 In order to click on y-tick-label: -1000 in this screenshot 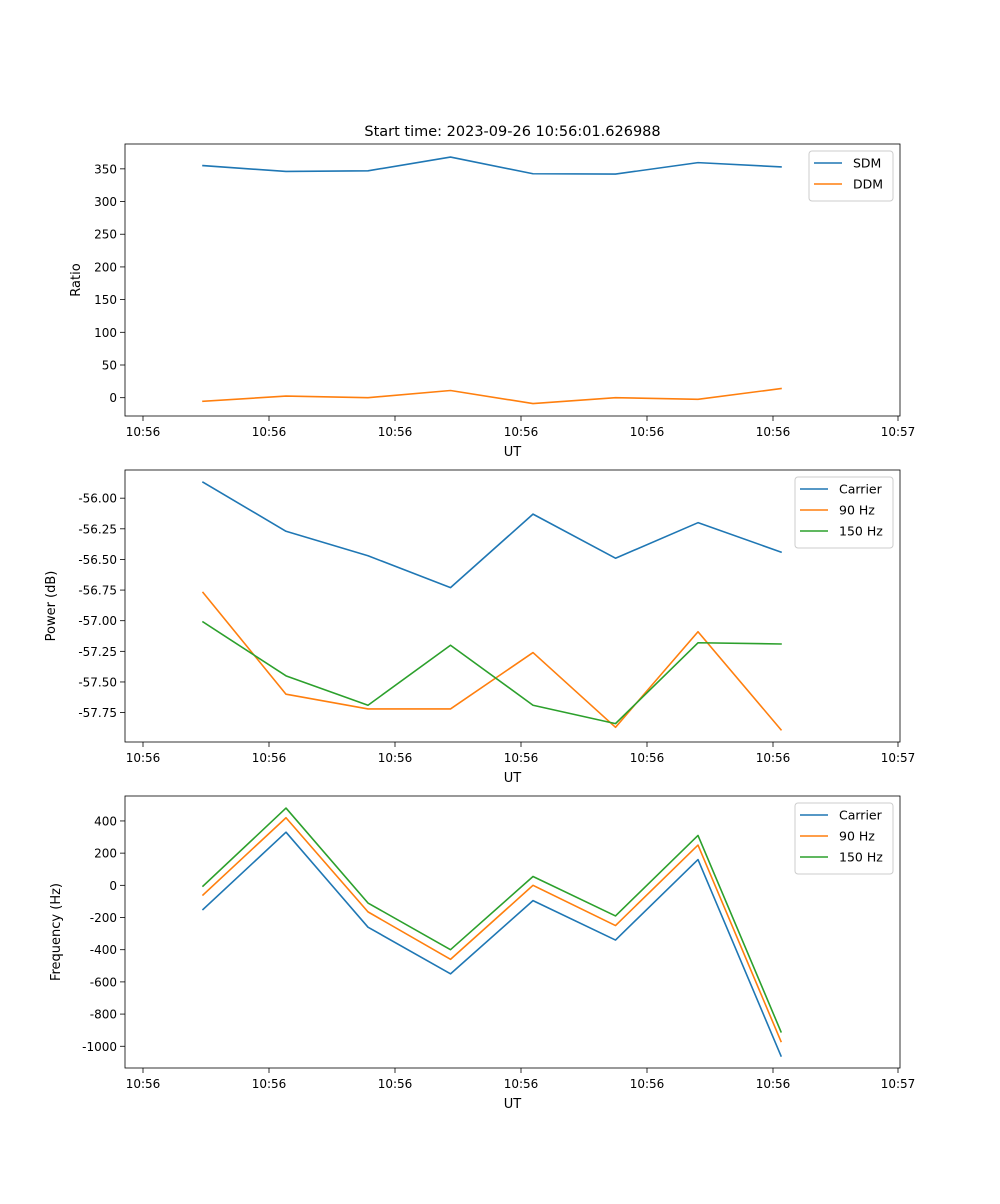, I will do `click(99, 1047)`.